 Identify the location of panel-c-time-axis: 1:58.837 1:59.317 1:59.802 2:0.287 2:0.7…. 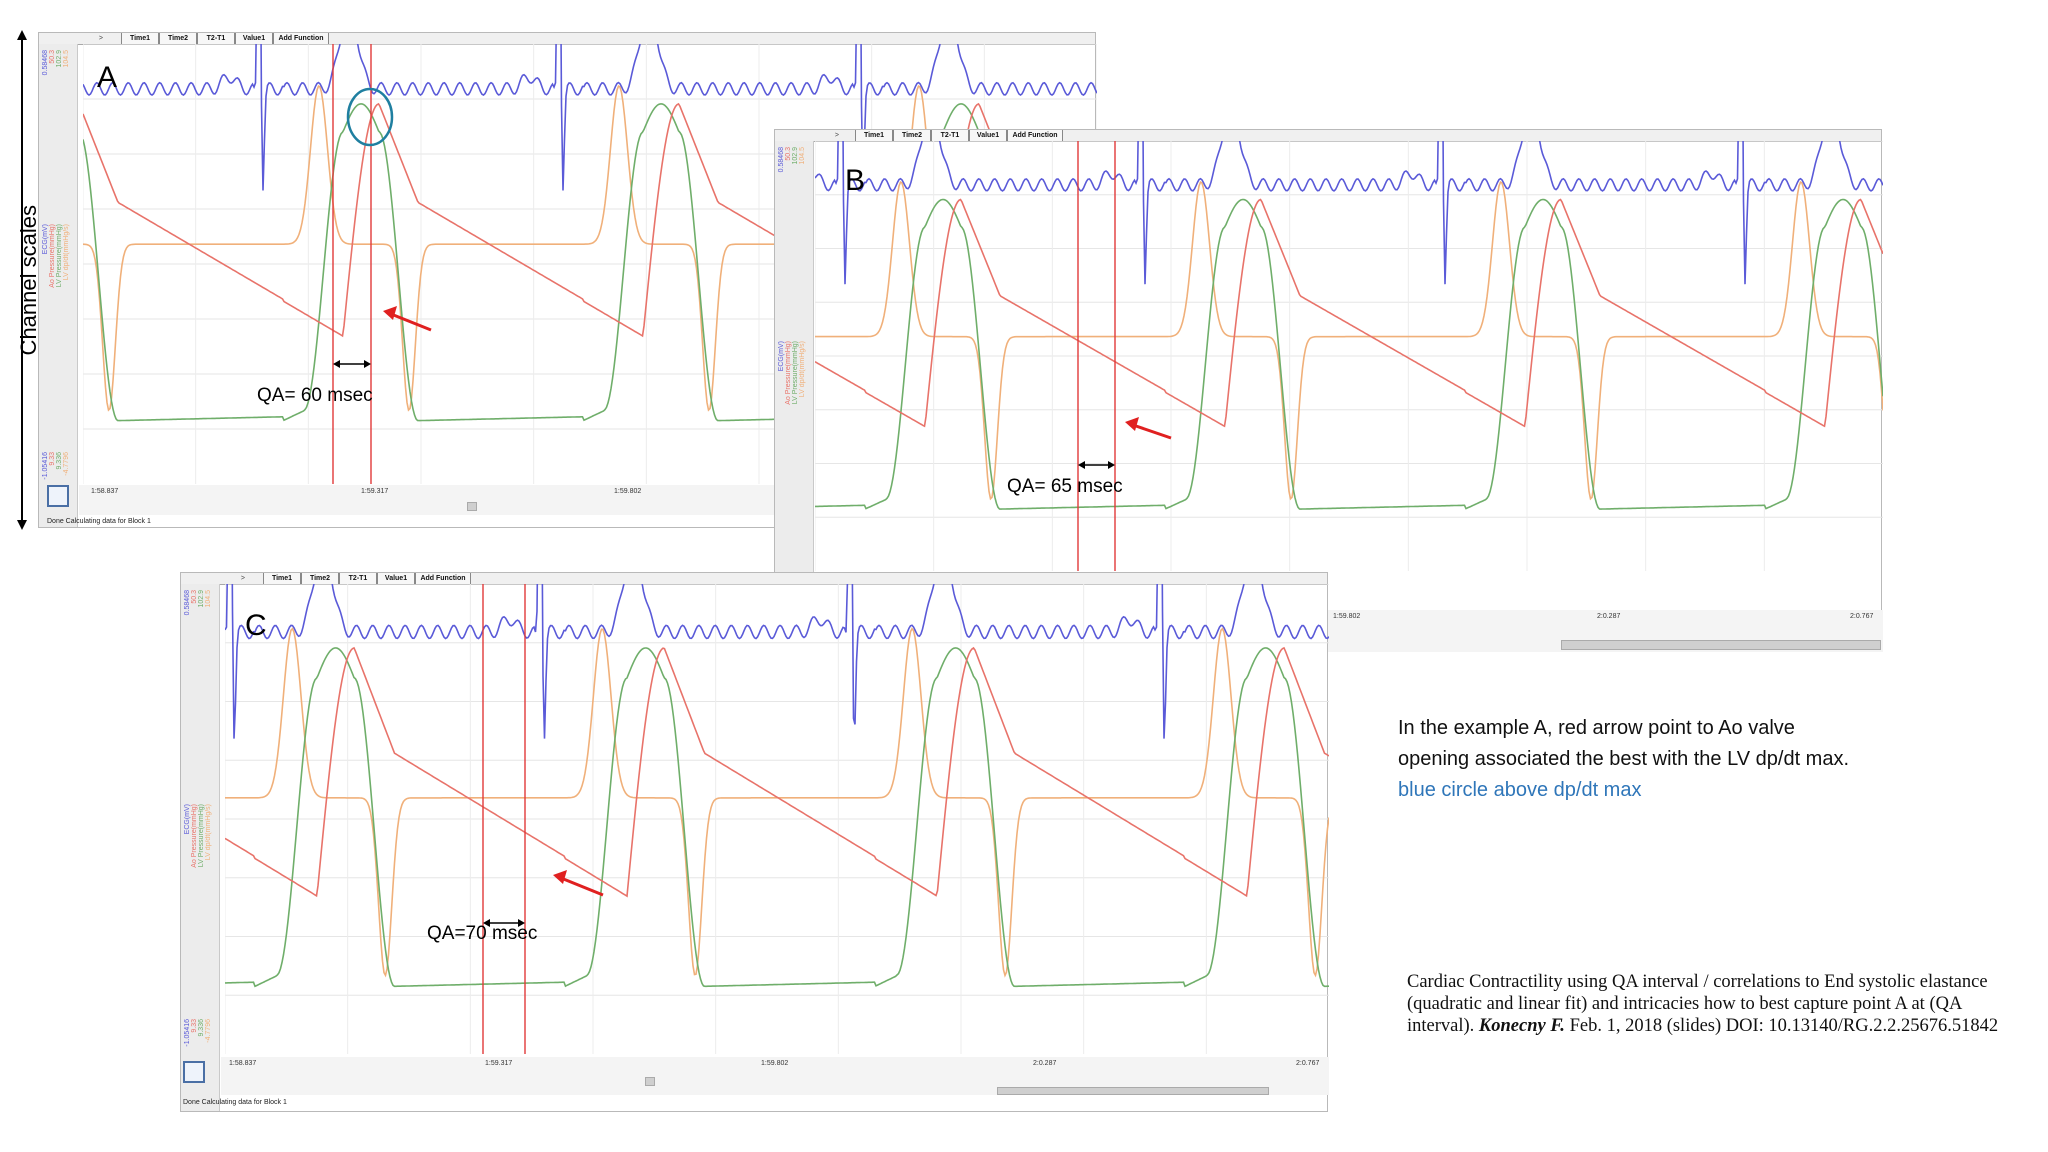
(775, 1076).